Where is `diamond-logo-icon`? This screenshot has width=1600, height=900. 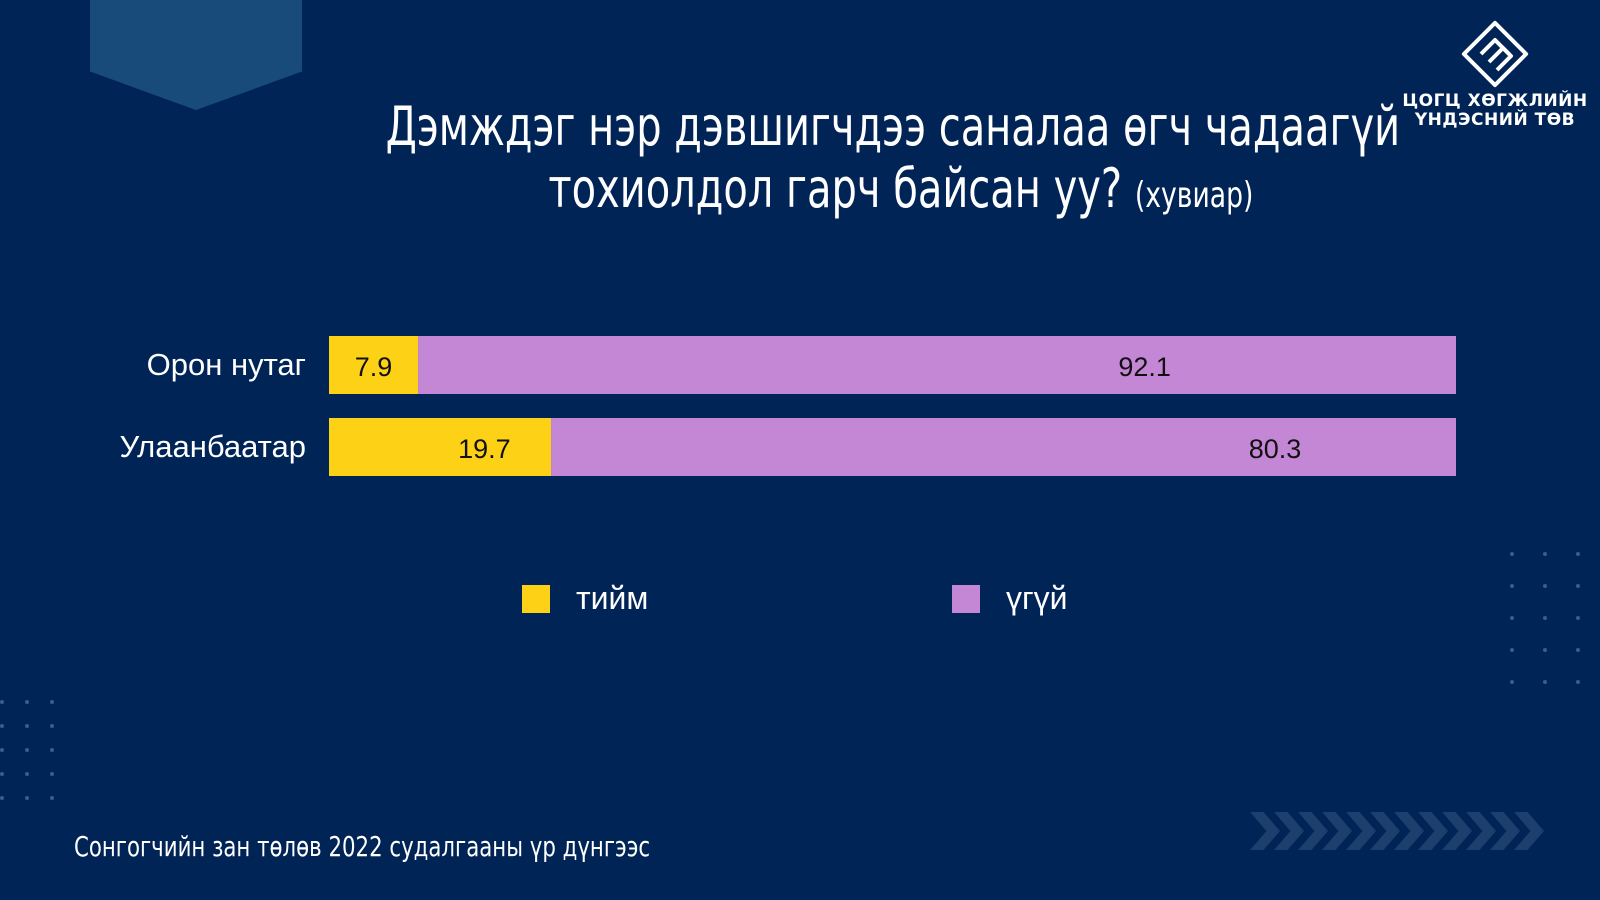
diamond-logo-icon is located at coordinates (1495, 54).